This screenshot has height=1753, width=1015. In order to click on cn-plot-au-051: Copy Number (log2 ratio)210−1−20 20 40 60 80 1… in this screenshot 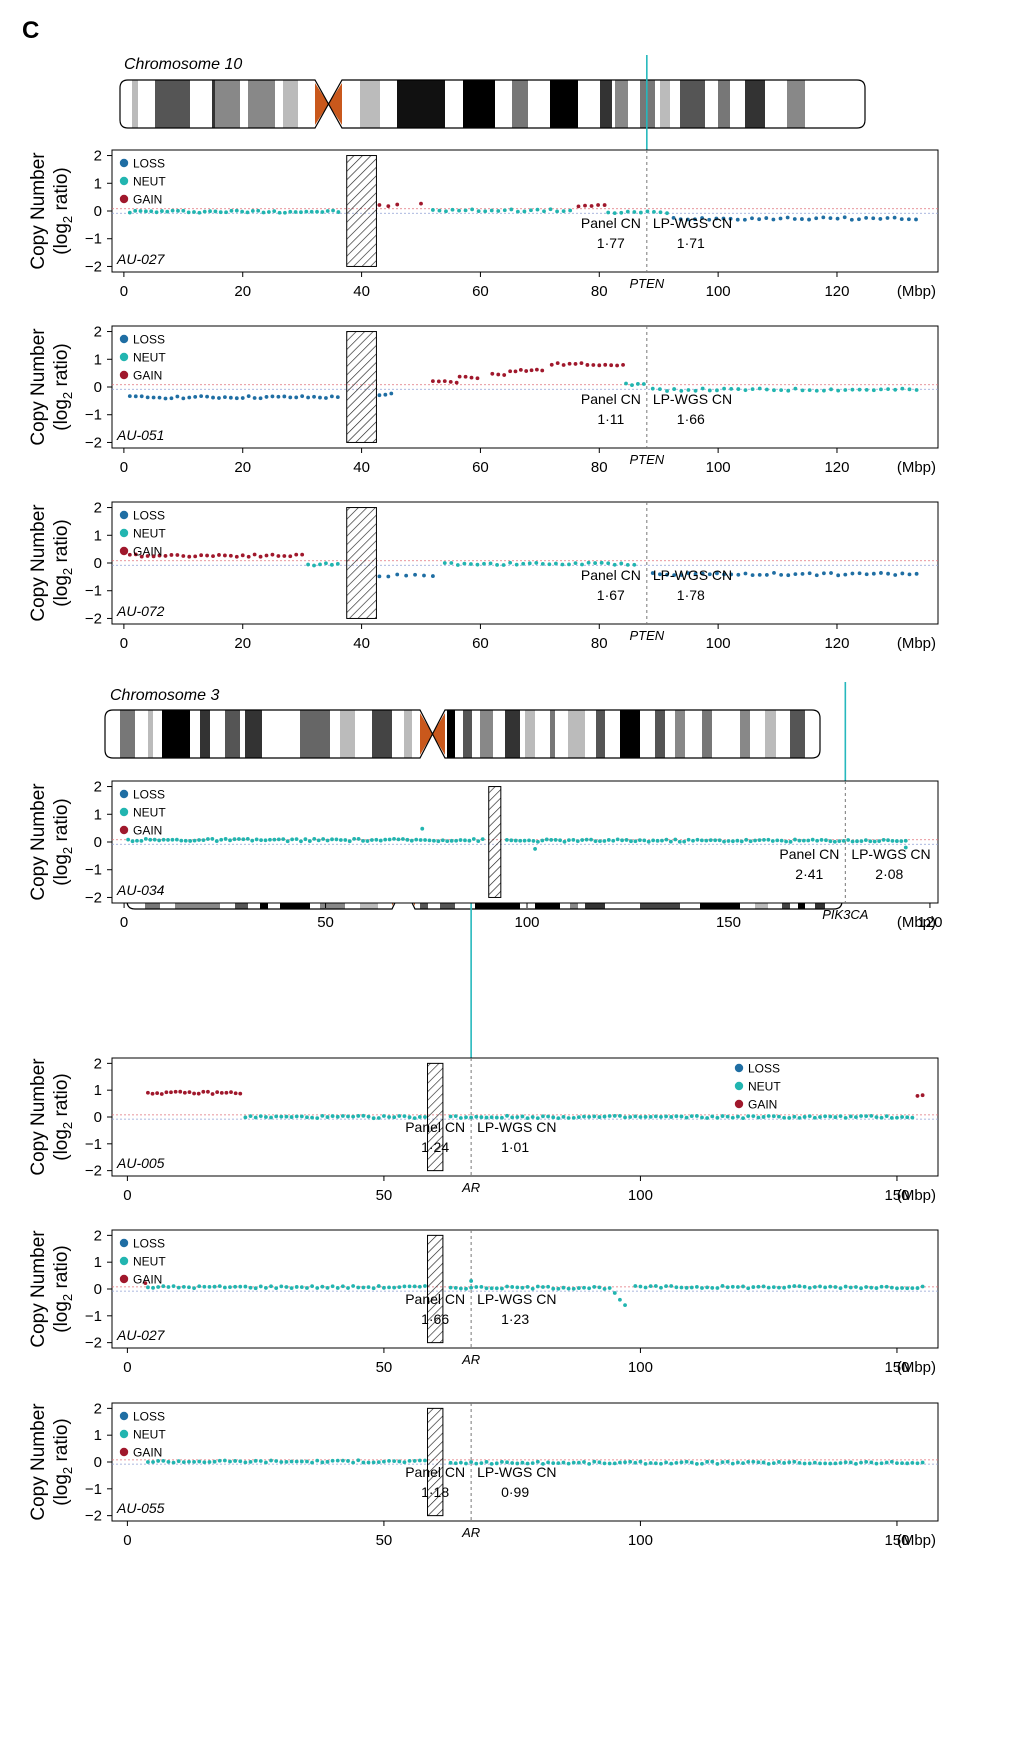, I will do `click(483, 400)`.